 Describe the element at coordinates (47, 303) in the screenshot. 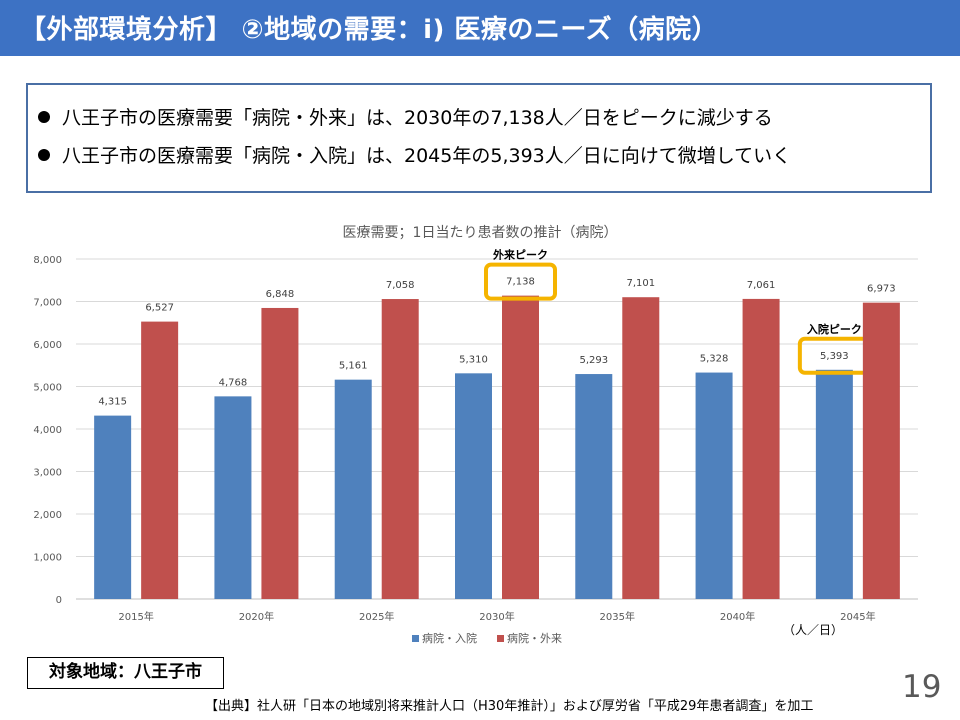

I see `y-tick-label: 7,000` at that location.